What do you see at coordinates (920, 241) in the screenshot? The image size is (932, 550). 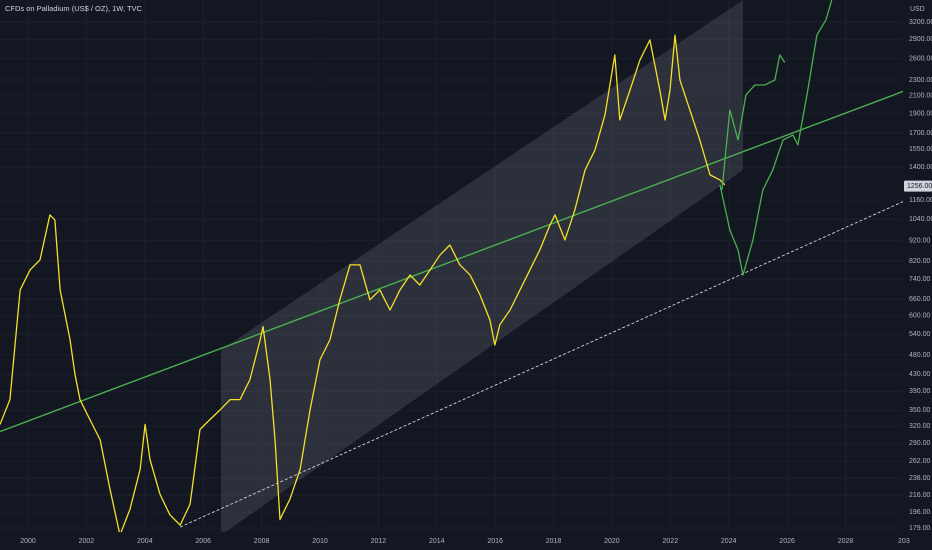 I see `y-tick-label: 920.00` at bounding box center [920, 241].